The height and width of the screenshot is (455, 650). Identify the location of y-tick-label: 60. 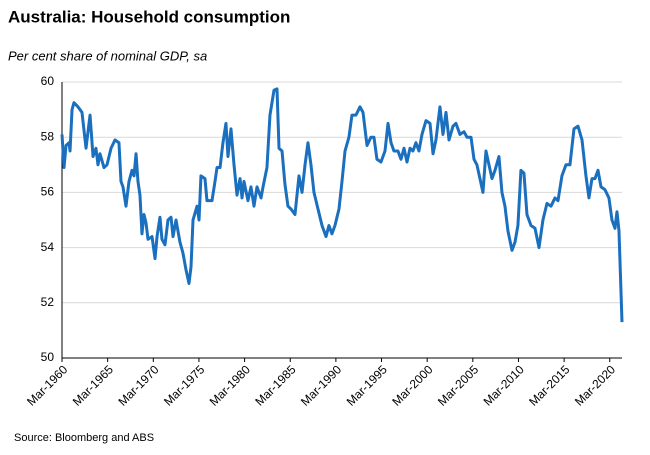
(48, 81).